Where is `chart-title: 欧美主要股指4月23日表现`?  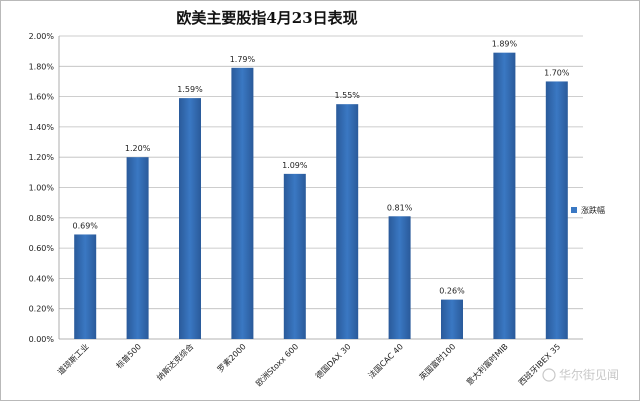 chart-title: 欧美主要股指4月23日表现 is located at coordinates (266, 18).